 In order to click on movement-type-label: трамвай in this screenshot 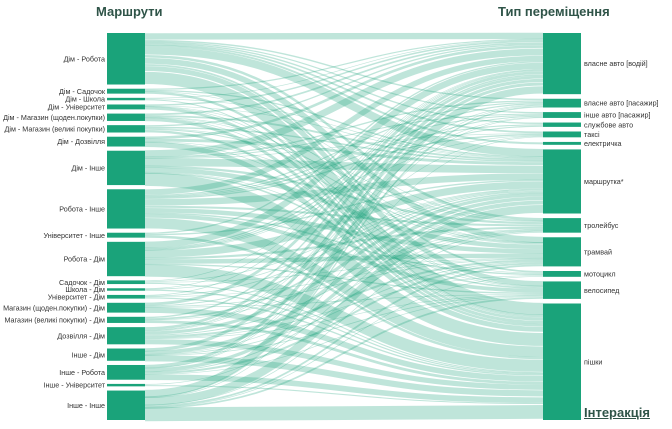, I will do `click(598, 251)`.